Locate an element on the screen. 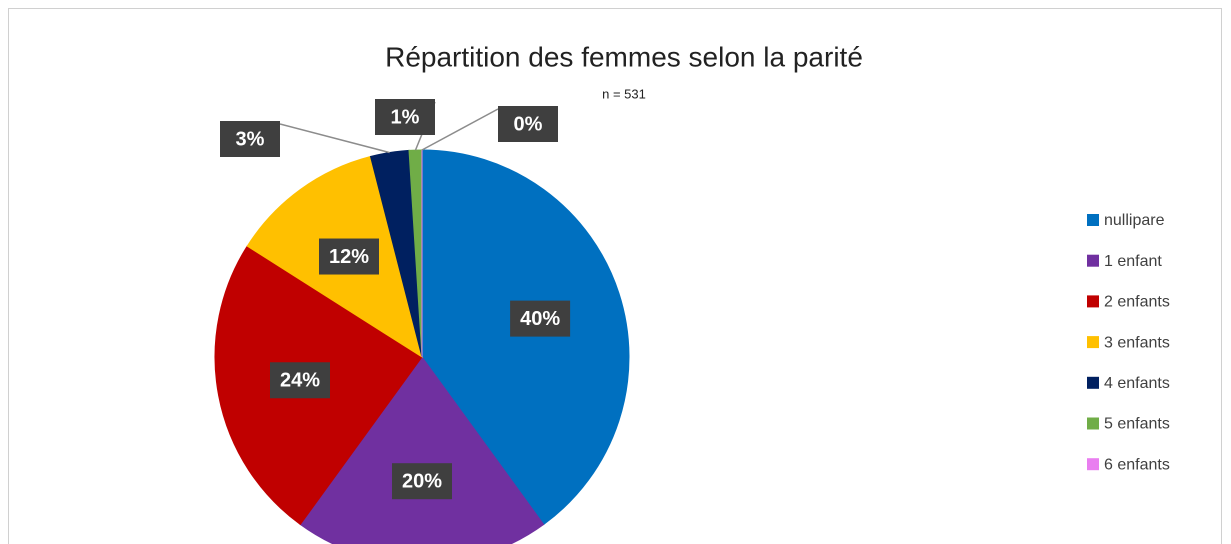  legend-label: 2 enfants is located at coordinates (1137, 302).